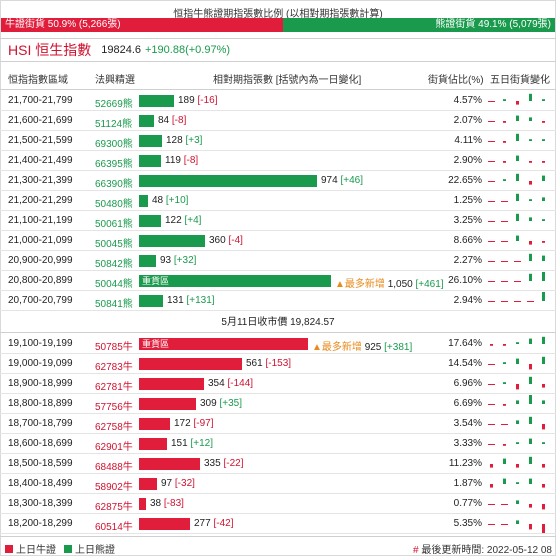 The image size is (556, 556). What do you see at coordinates (9, 548) in the screenshot?
I see `bull-legend-swatch` at bounding box center [9, 548].